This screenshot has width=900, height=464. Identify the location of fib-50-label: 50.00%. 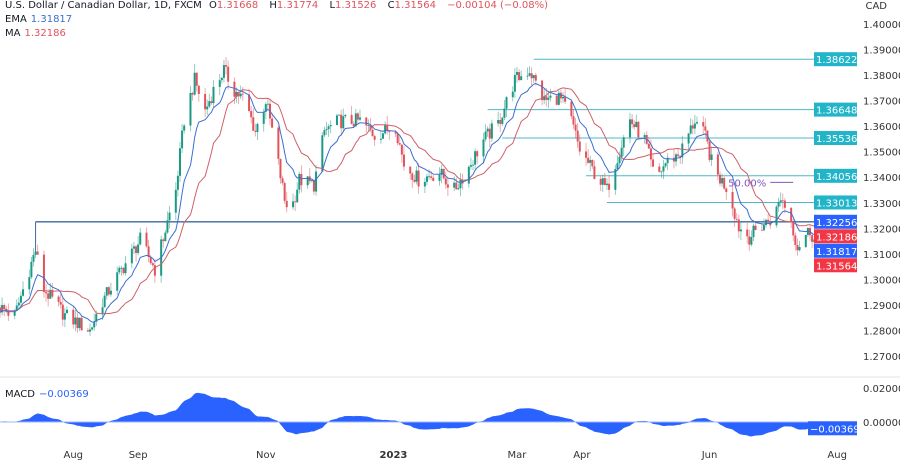
(747, 183).